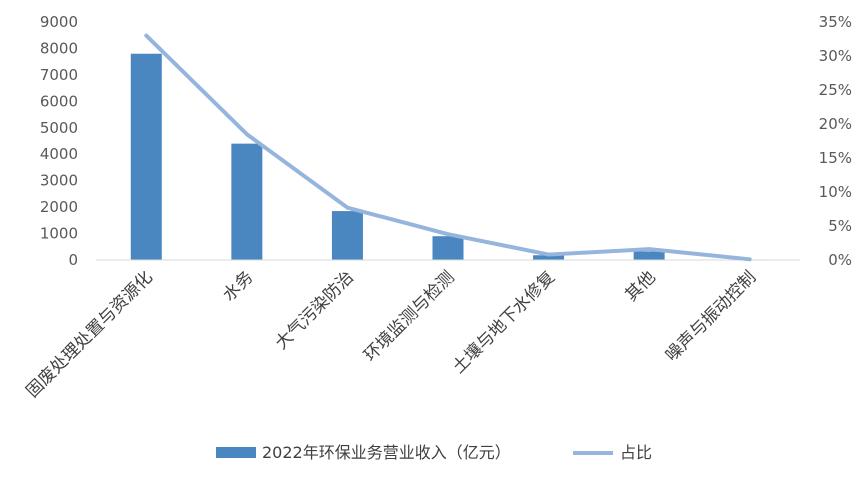 The width and height of the screenshot is (865, 484). Describe the element at coordinates (236, 452) in the screenshot. I see `legend-bar-swatch` at that location.